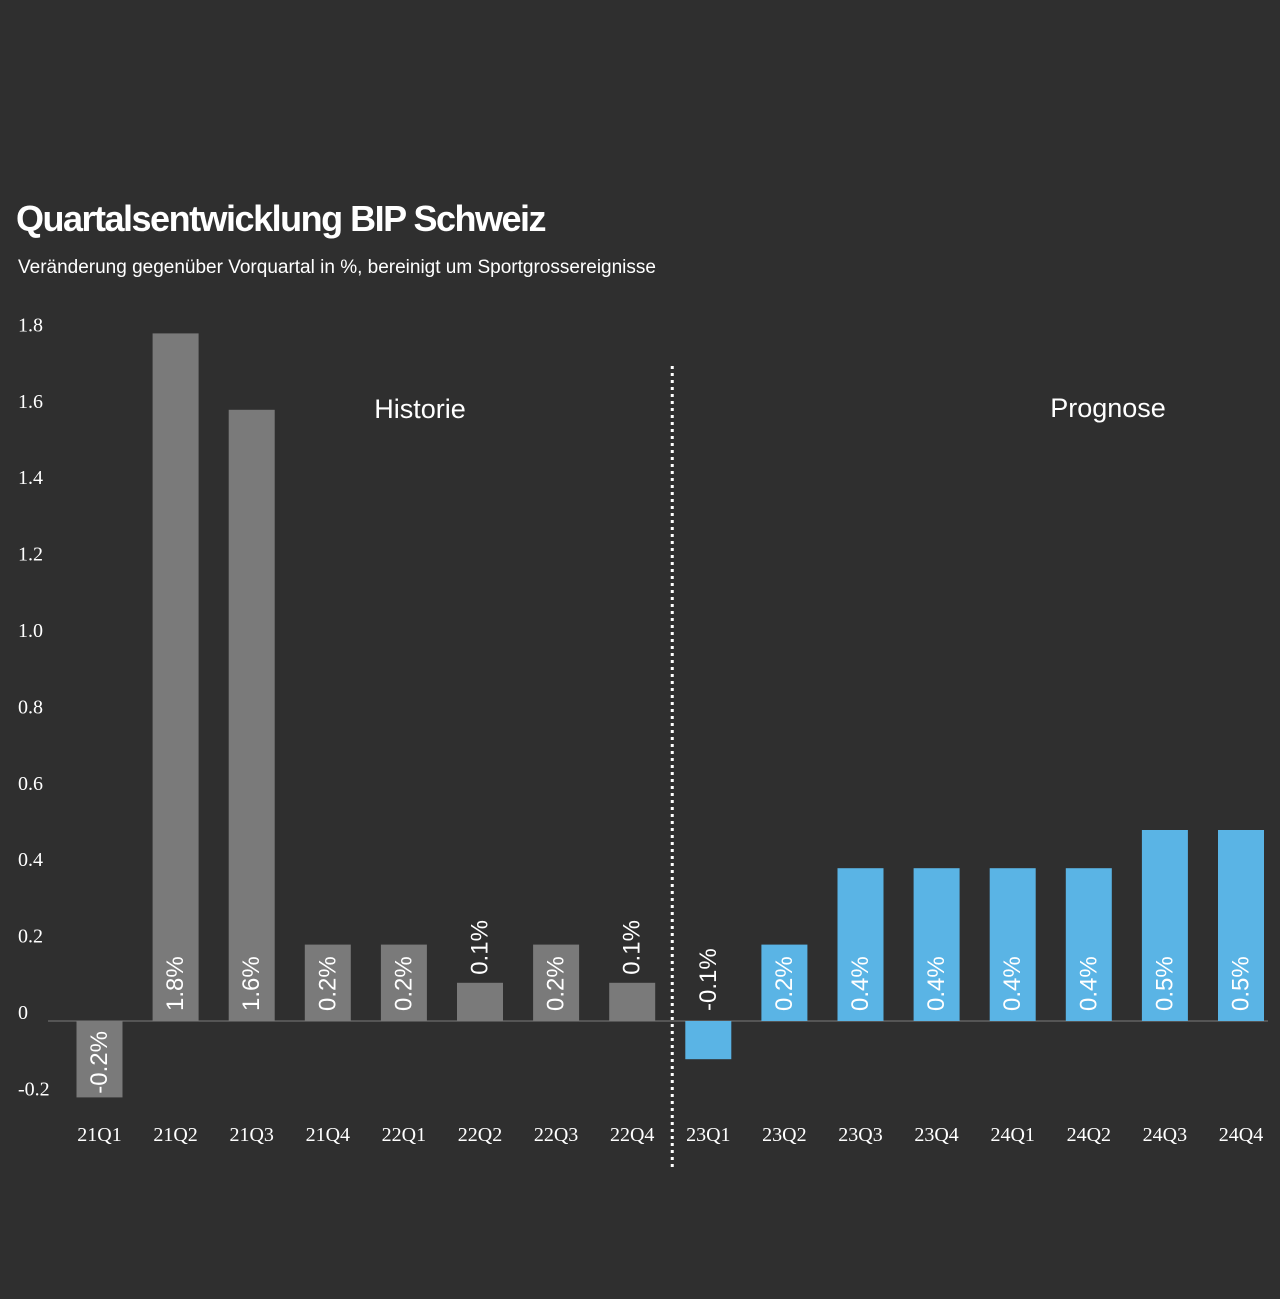  I want to click on x-category-label: 24Q1, so click(1012, 1135).